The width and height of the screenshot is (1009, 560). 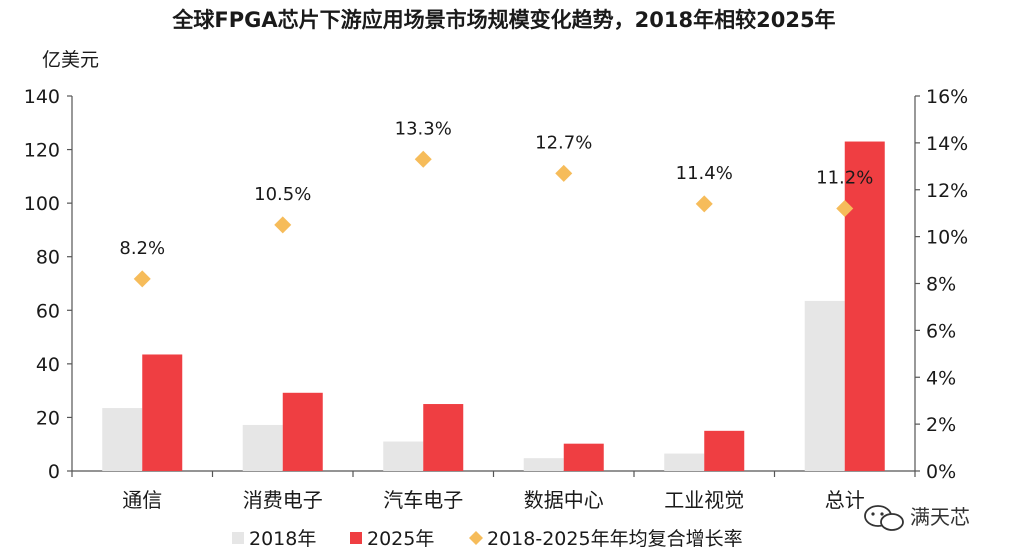 I want to click on watermark-right: 满天芯, so click(x=917, y=518).